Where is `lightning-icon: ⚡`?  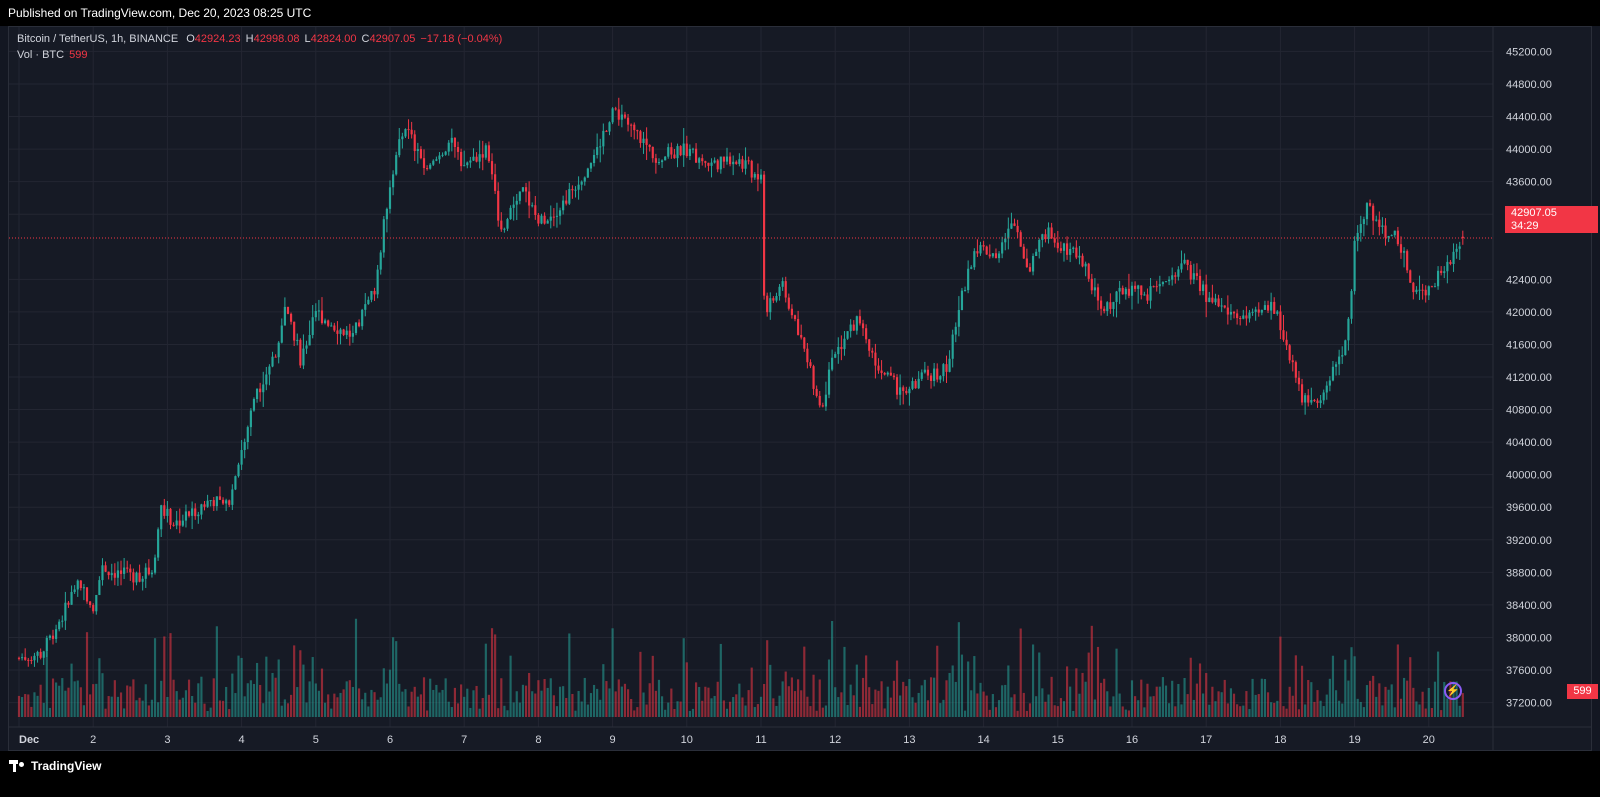 lightning-icon: ⚡ is located at coordinates (1453, 691).